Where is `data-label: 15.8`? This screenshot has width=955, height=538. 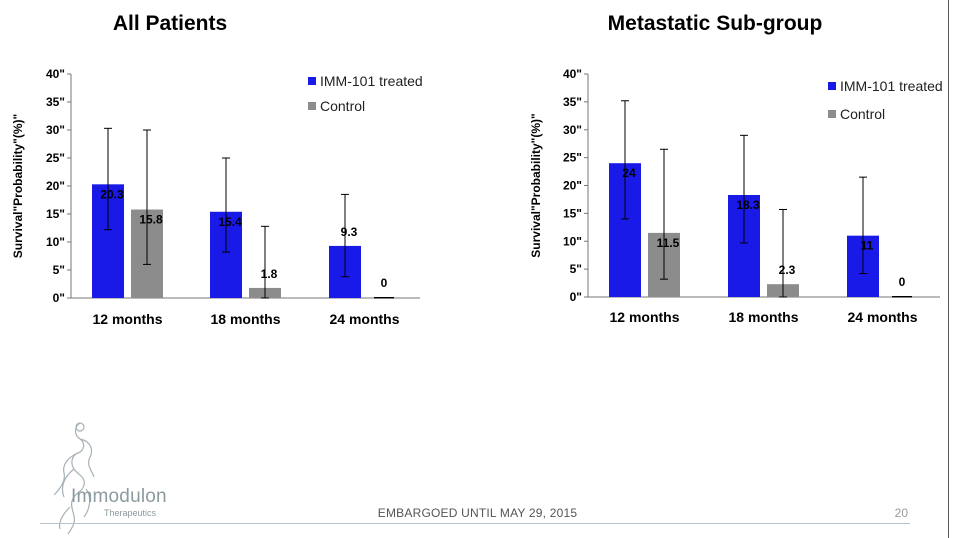
data-label: 15.8 is located at coordinates (151, 220).